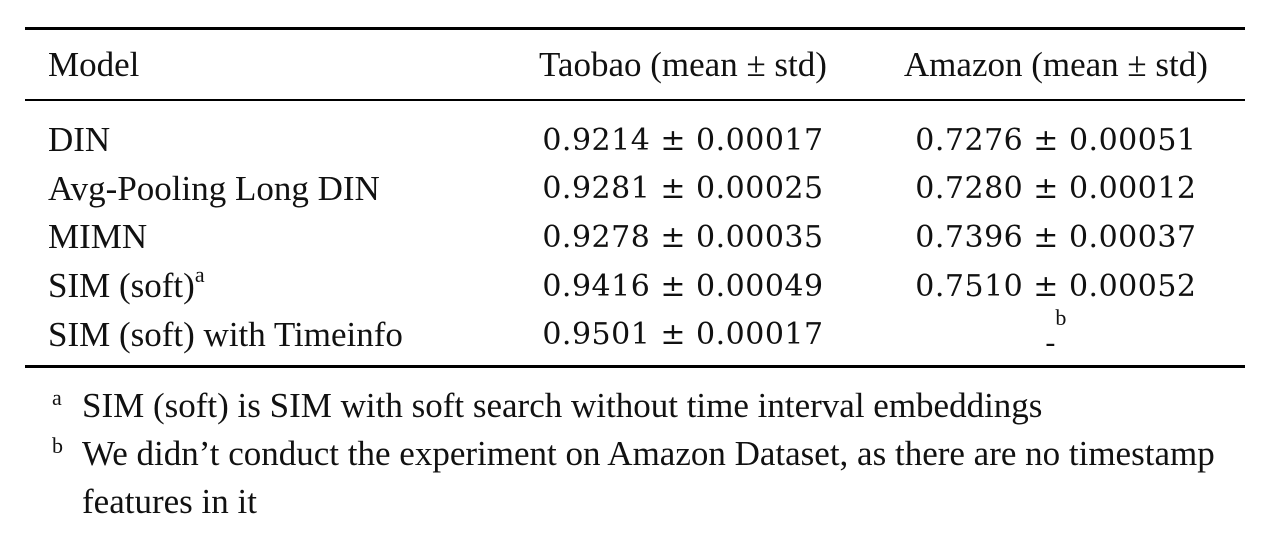 The width and height of the screenshot is (1274, 548). I want to click on table-row: DIN 0.9214 ± 0.00017 0.7276 ± 0.00051, so click(635, 140).